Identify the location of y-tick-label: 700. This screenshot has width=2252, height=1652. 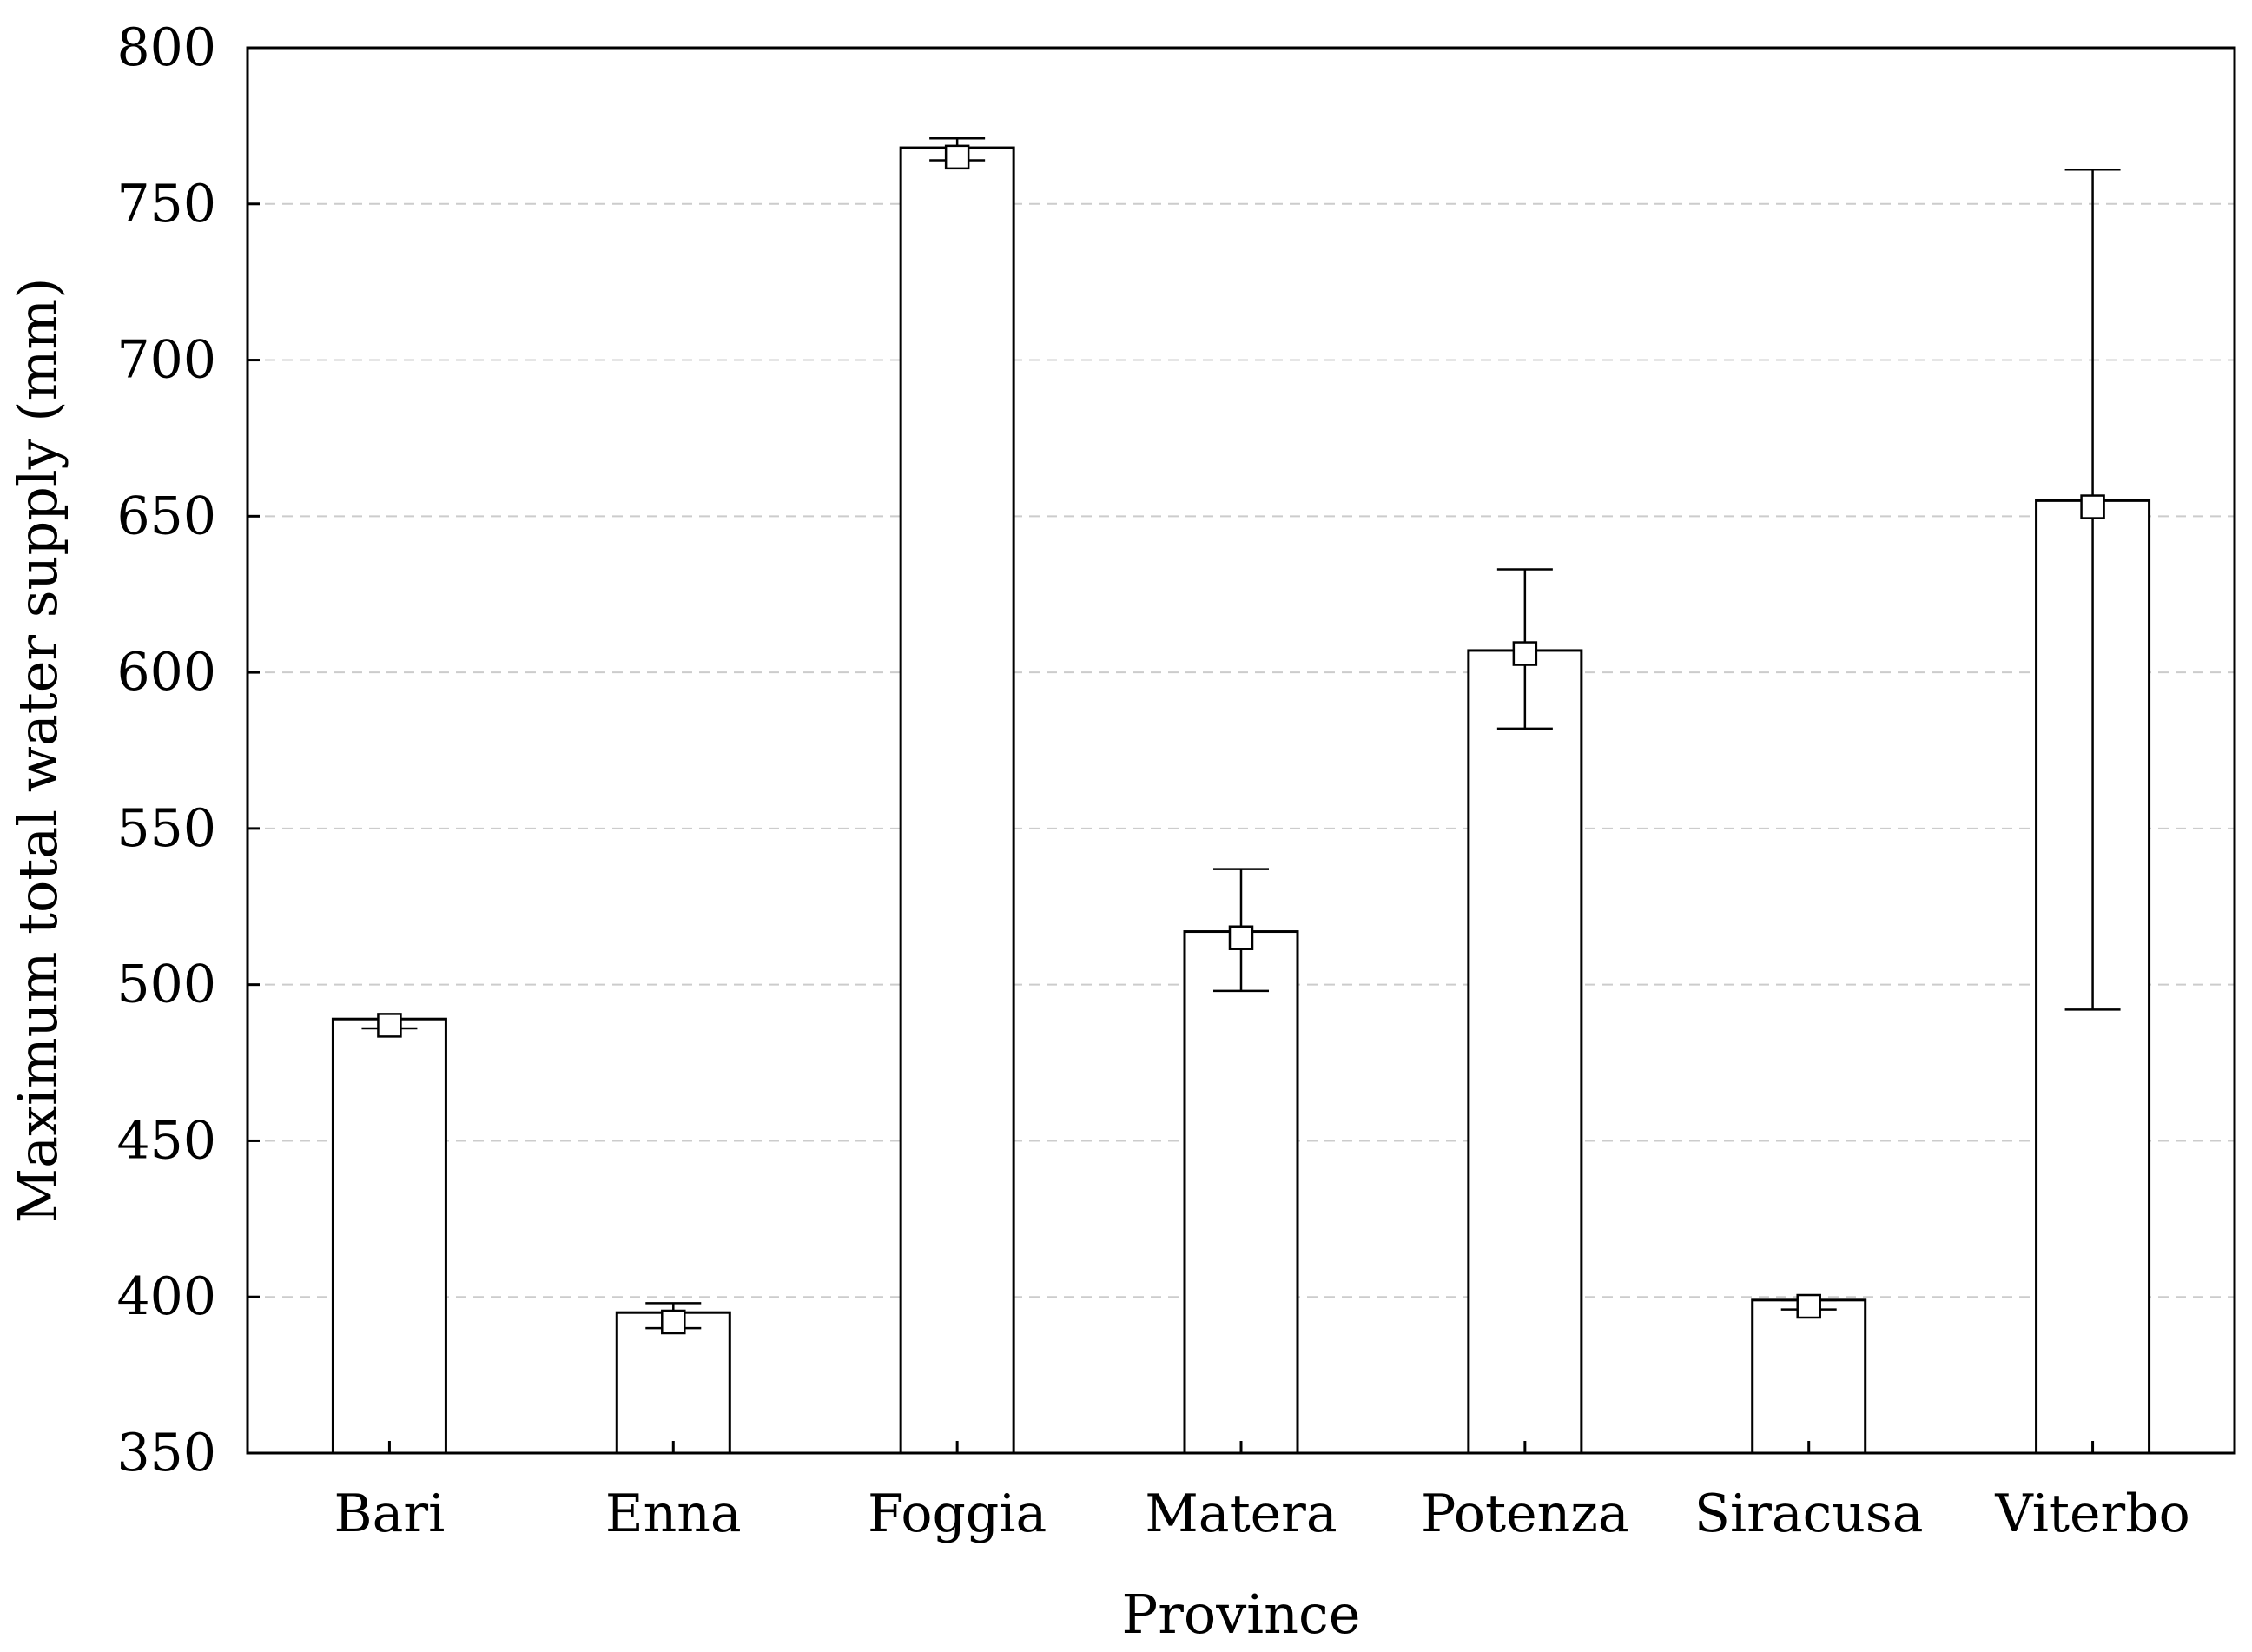
(166, 360).